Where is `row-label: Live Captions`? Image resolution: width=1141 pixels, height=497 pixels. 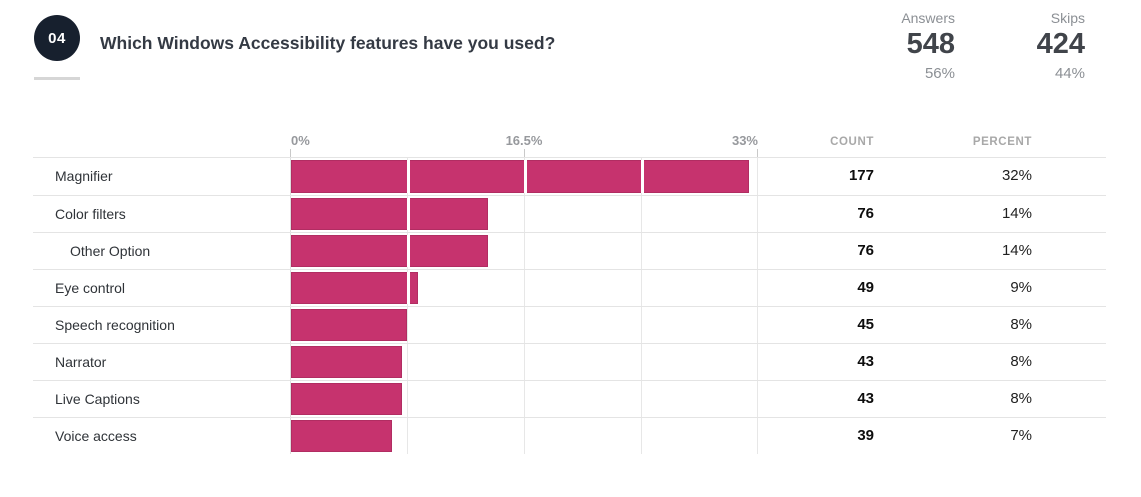 row-label: Live Captions is located at coordinates (97, 399).